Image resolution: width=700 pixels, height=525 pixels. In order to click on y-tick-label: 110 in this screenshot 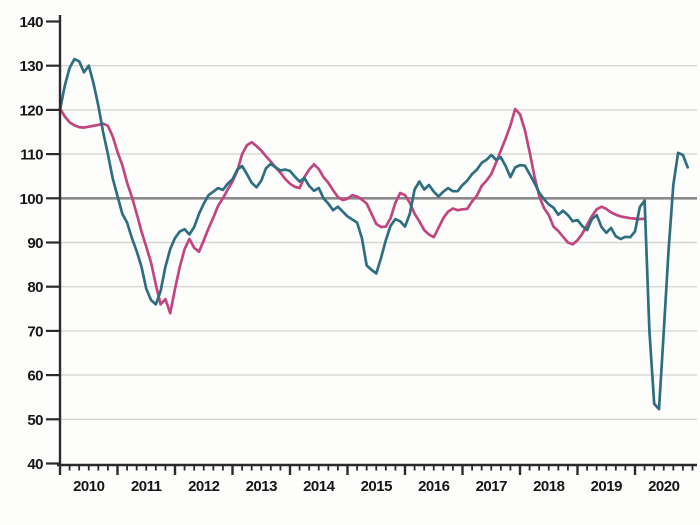, I will do `click(31, 155)`.